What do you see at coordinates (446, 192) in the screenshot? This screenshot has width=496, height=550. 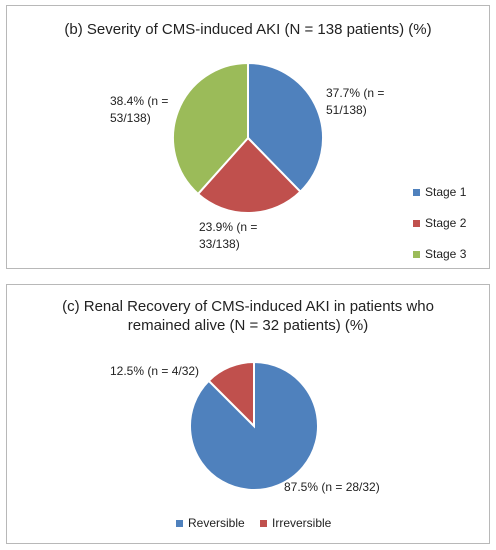 I see `legend-label: Stage 1` at bounding box center [446, 192].